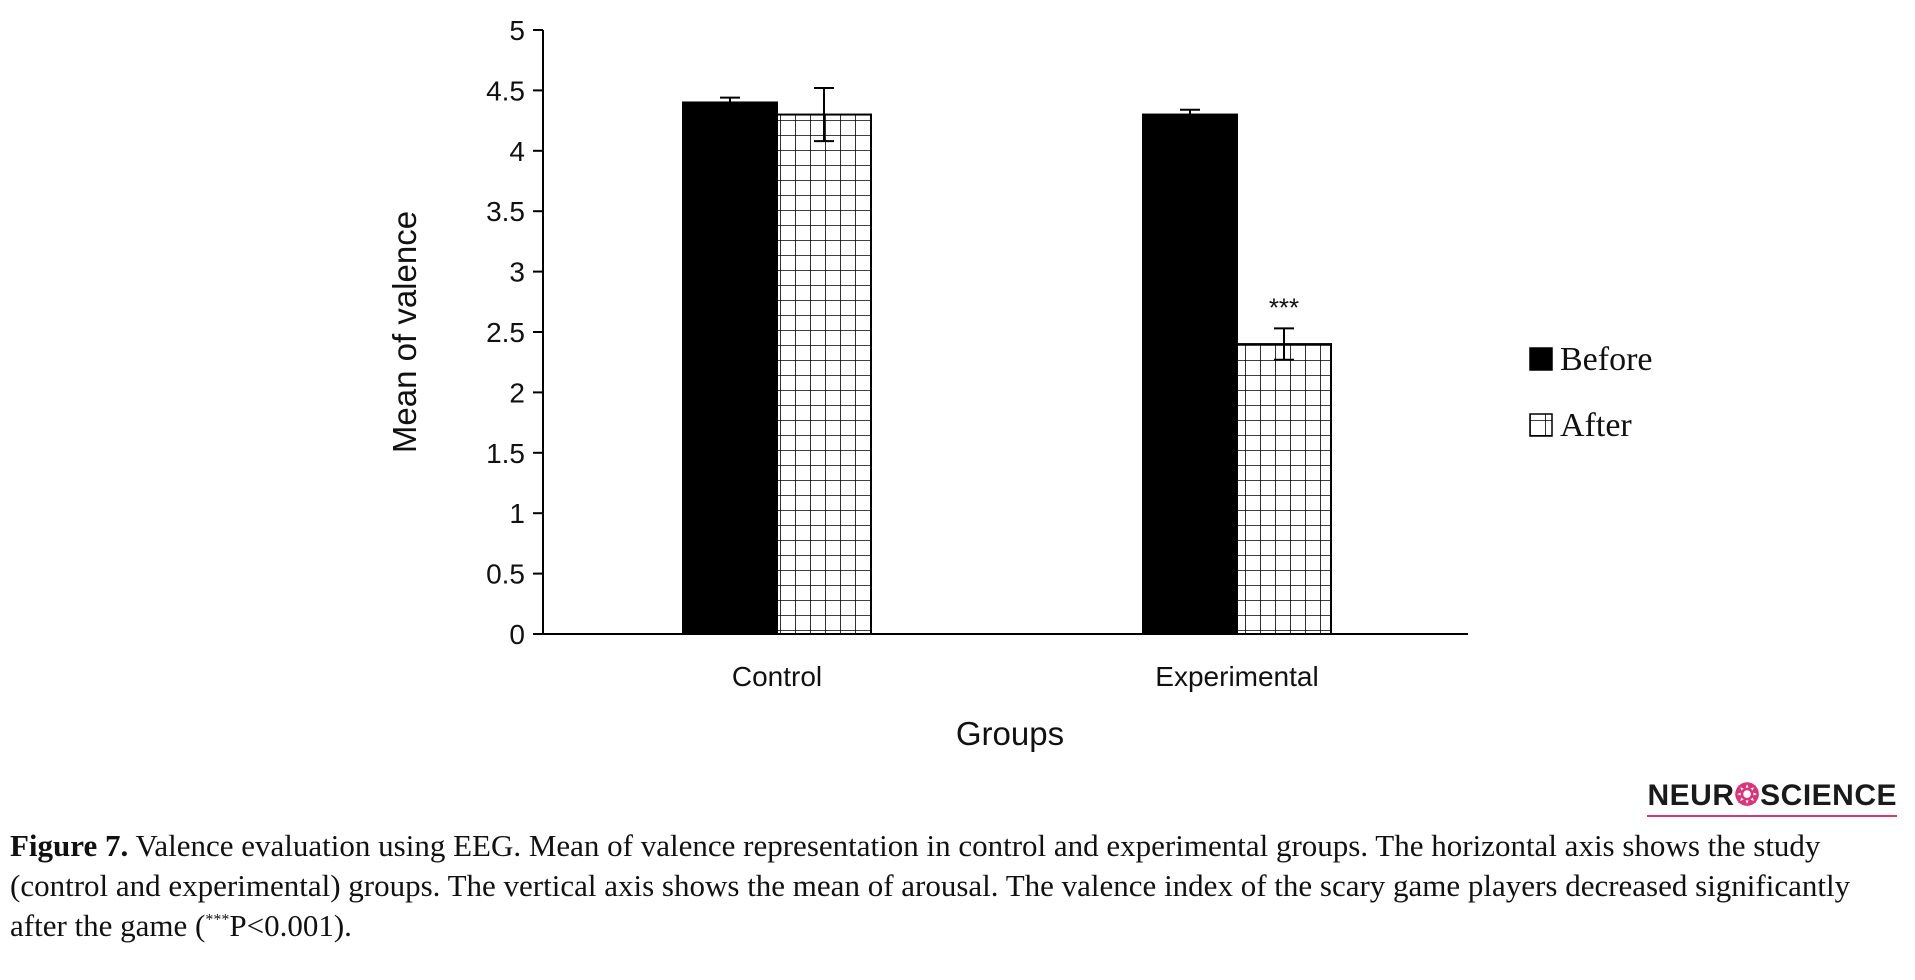  Describe the element at coordinates (1541, 425) in the screenshot. I see `legend-swatch-after` at that location.